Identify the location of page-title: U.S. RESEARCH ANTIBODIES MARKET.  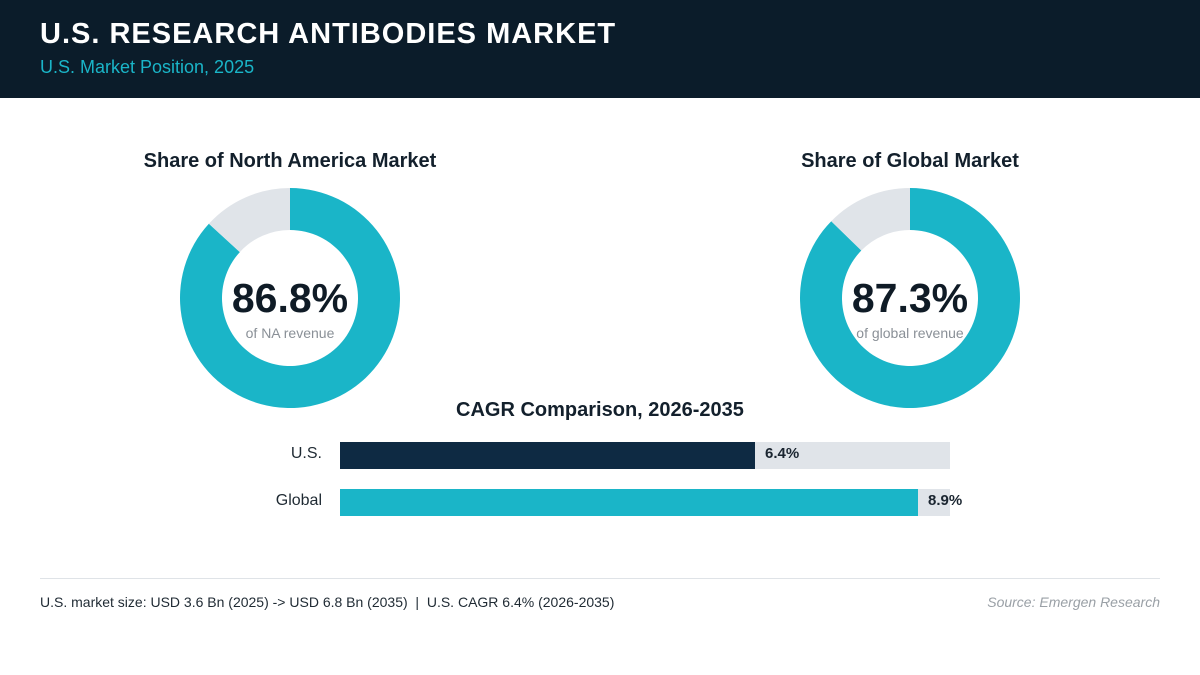
(328, 34).